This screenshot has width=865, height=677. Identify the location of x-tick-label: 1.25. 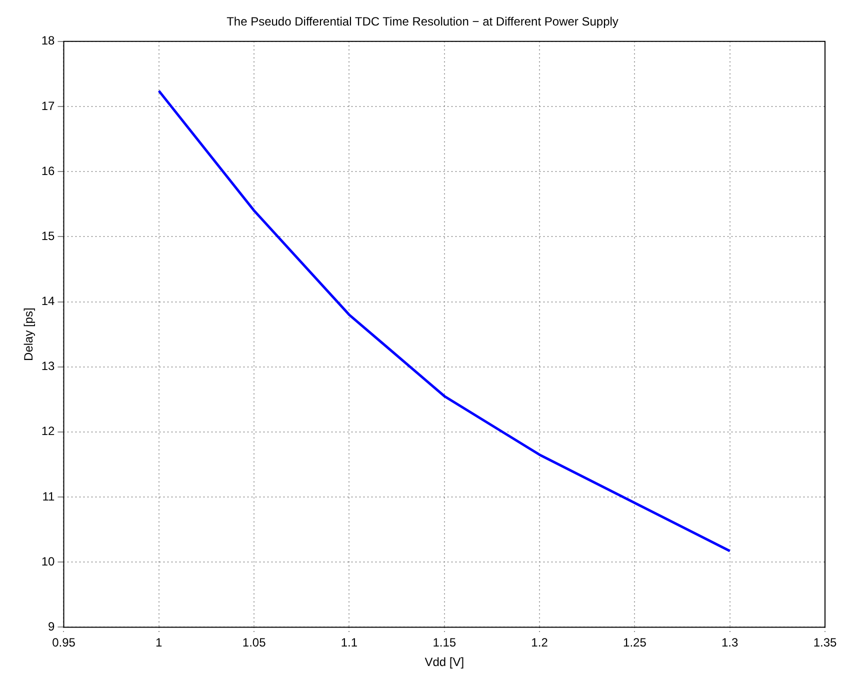
(635, 643).